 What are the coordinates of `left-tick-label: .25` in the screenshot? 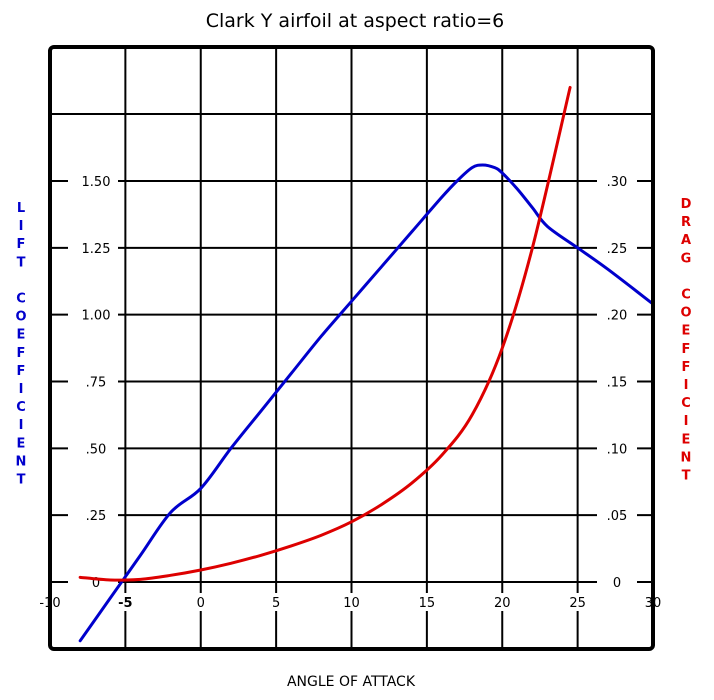 It's located at (96, 516).